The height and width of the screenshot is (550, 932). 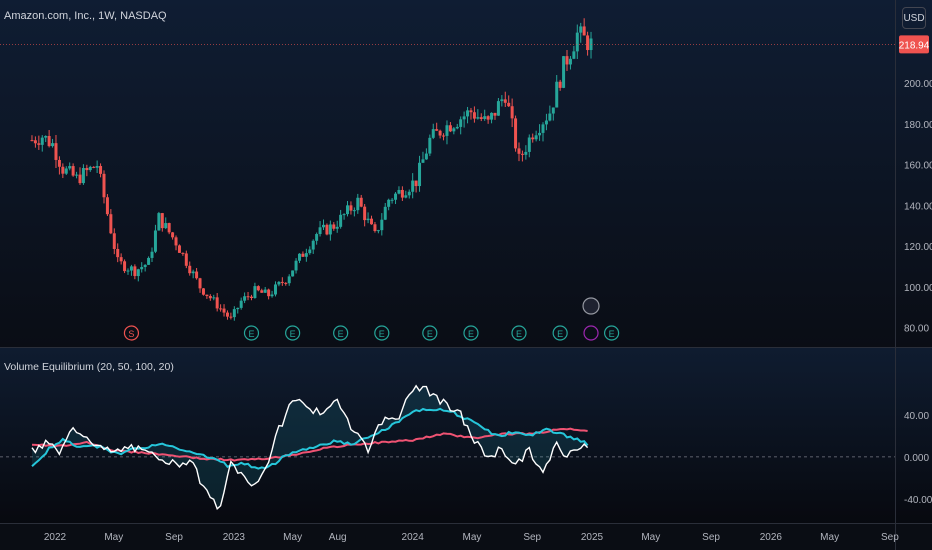 I want to click on signal-line-cyan, so click(x=310, y=438).